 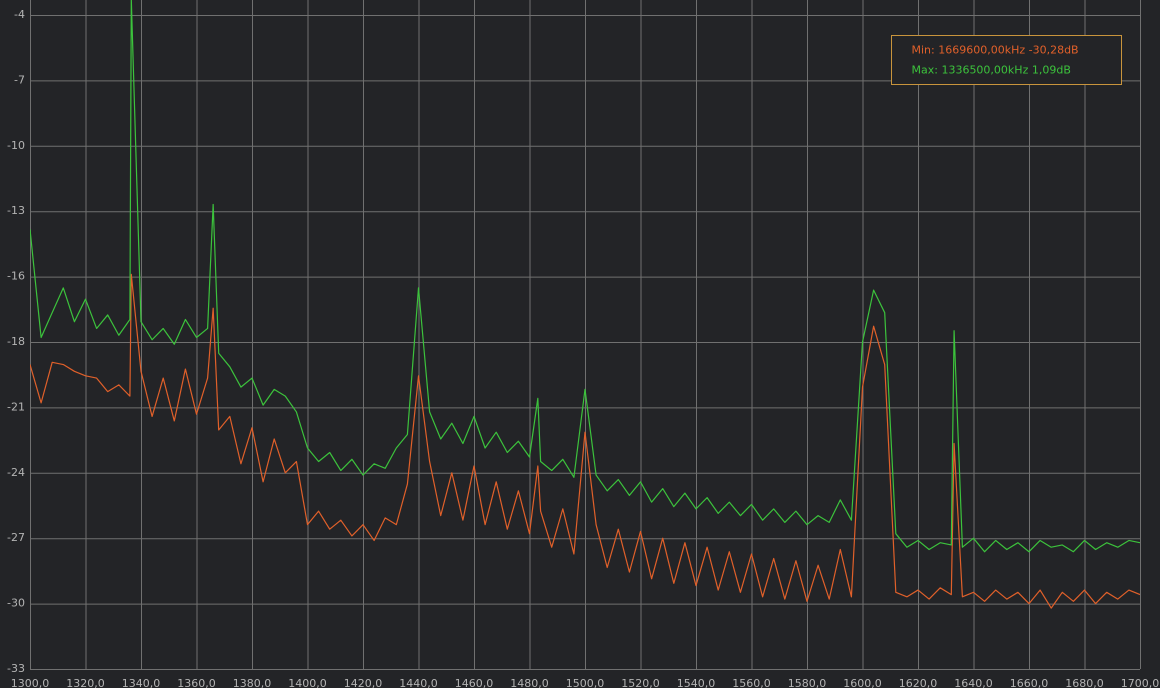 I want to click on x-tick-label: 1680,0, so click(x=1084, y=682).